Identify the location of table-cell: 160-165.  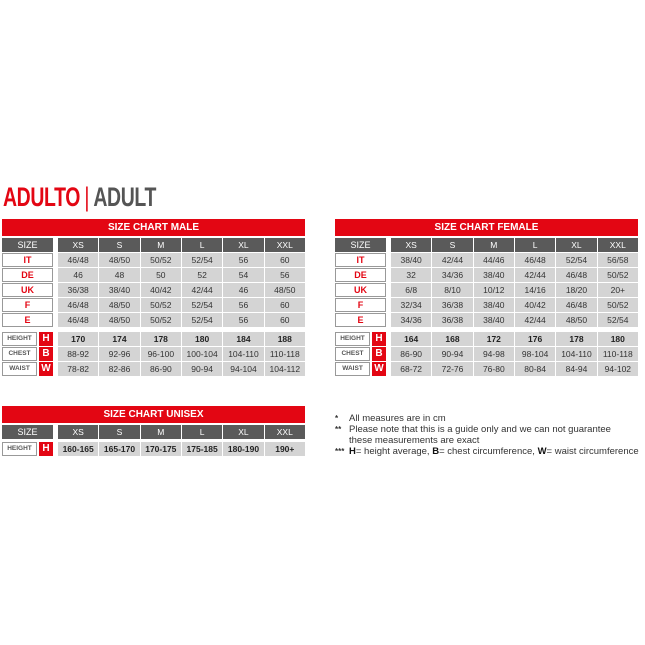
(78, 449).